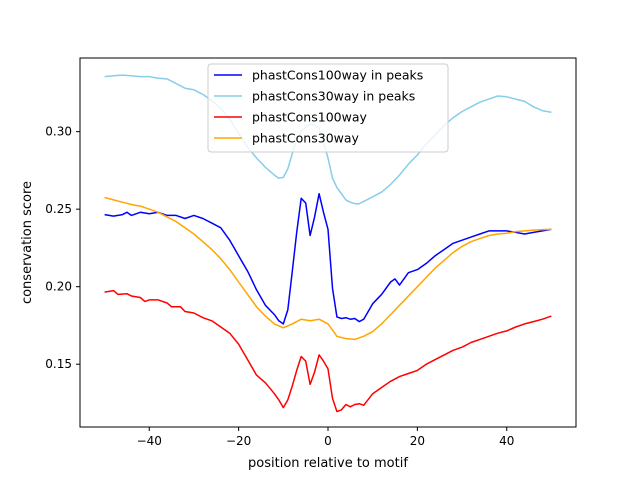 Image resolution: width=640 pixels, height=484 pixels. What do you see at coordinates (238, 441) in the screenshot?
I see `x-tick-label: −20` at bounding box center [238, 441].